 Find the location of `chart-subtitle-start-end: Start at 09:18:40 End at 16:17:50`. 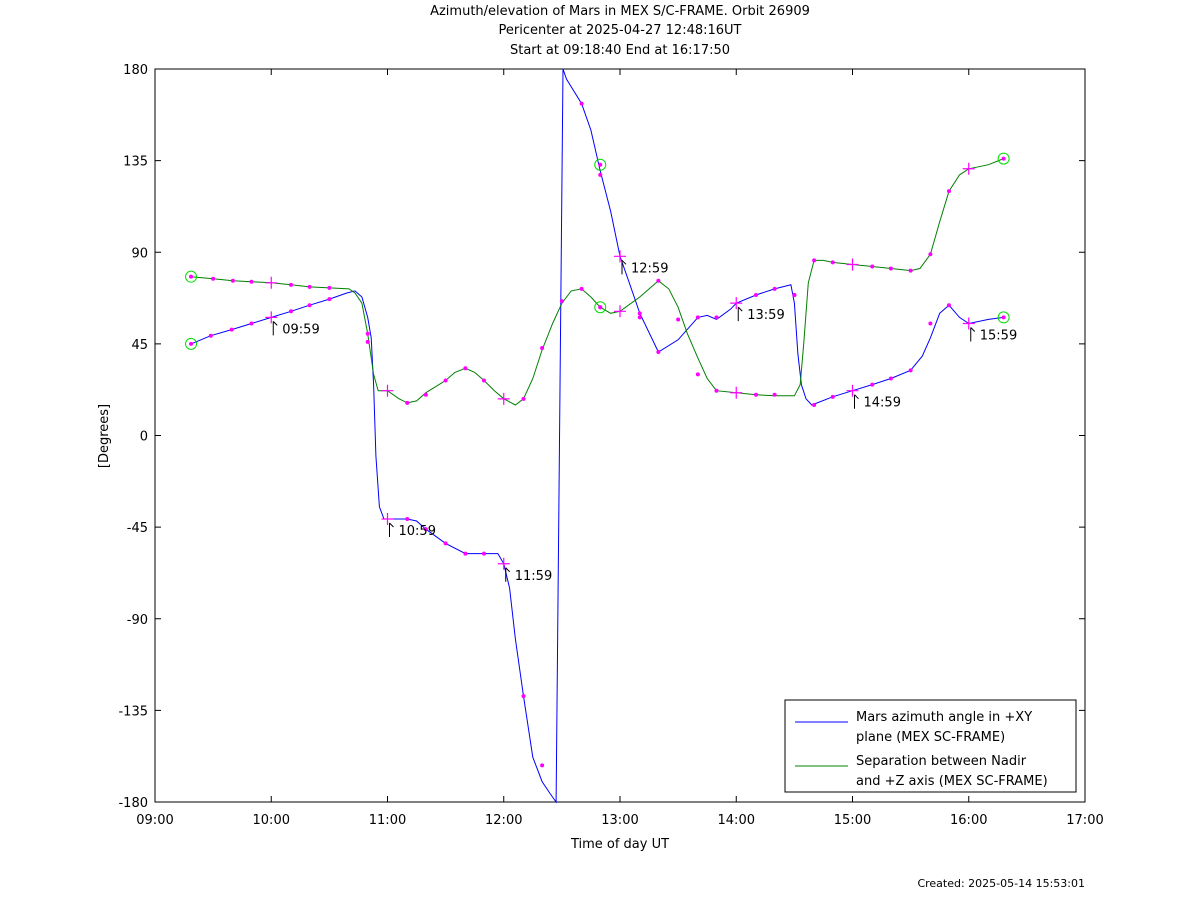

chart-subtitle-start-end: Start at 09:18:40 End at 16:17:50 is located at coordinates (620, 50).